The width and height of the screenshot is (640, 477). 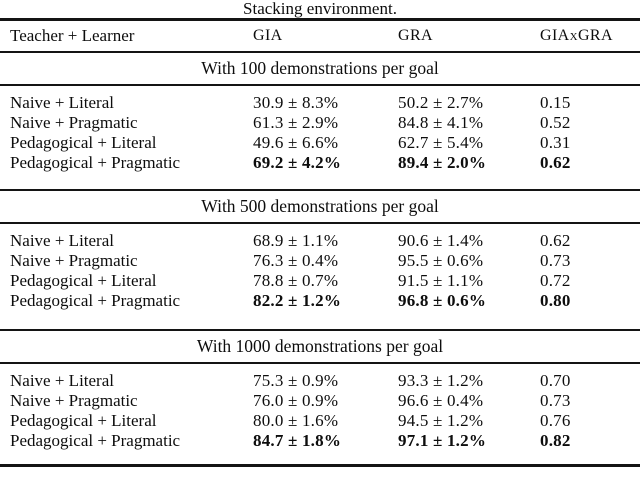 I want to click on gra-value: 84.8 ± 4.1%, so click(x=441, y=122).